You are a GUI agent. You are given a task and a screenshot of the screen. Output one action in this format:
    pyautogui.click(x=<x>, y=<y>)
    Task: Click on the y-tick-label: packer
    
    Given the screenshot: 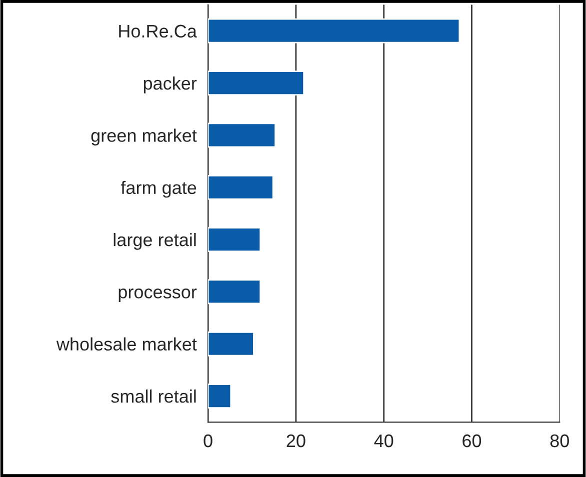 What is the action you would take?
    pyautogui.click(x=170, y=85)
    